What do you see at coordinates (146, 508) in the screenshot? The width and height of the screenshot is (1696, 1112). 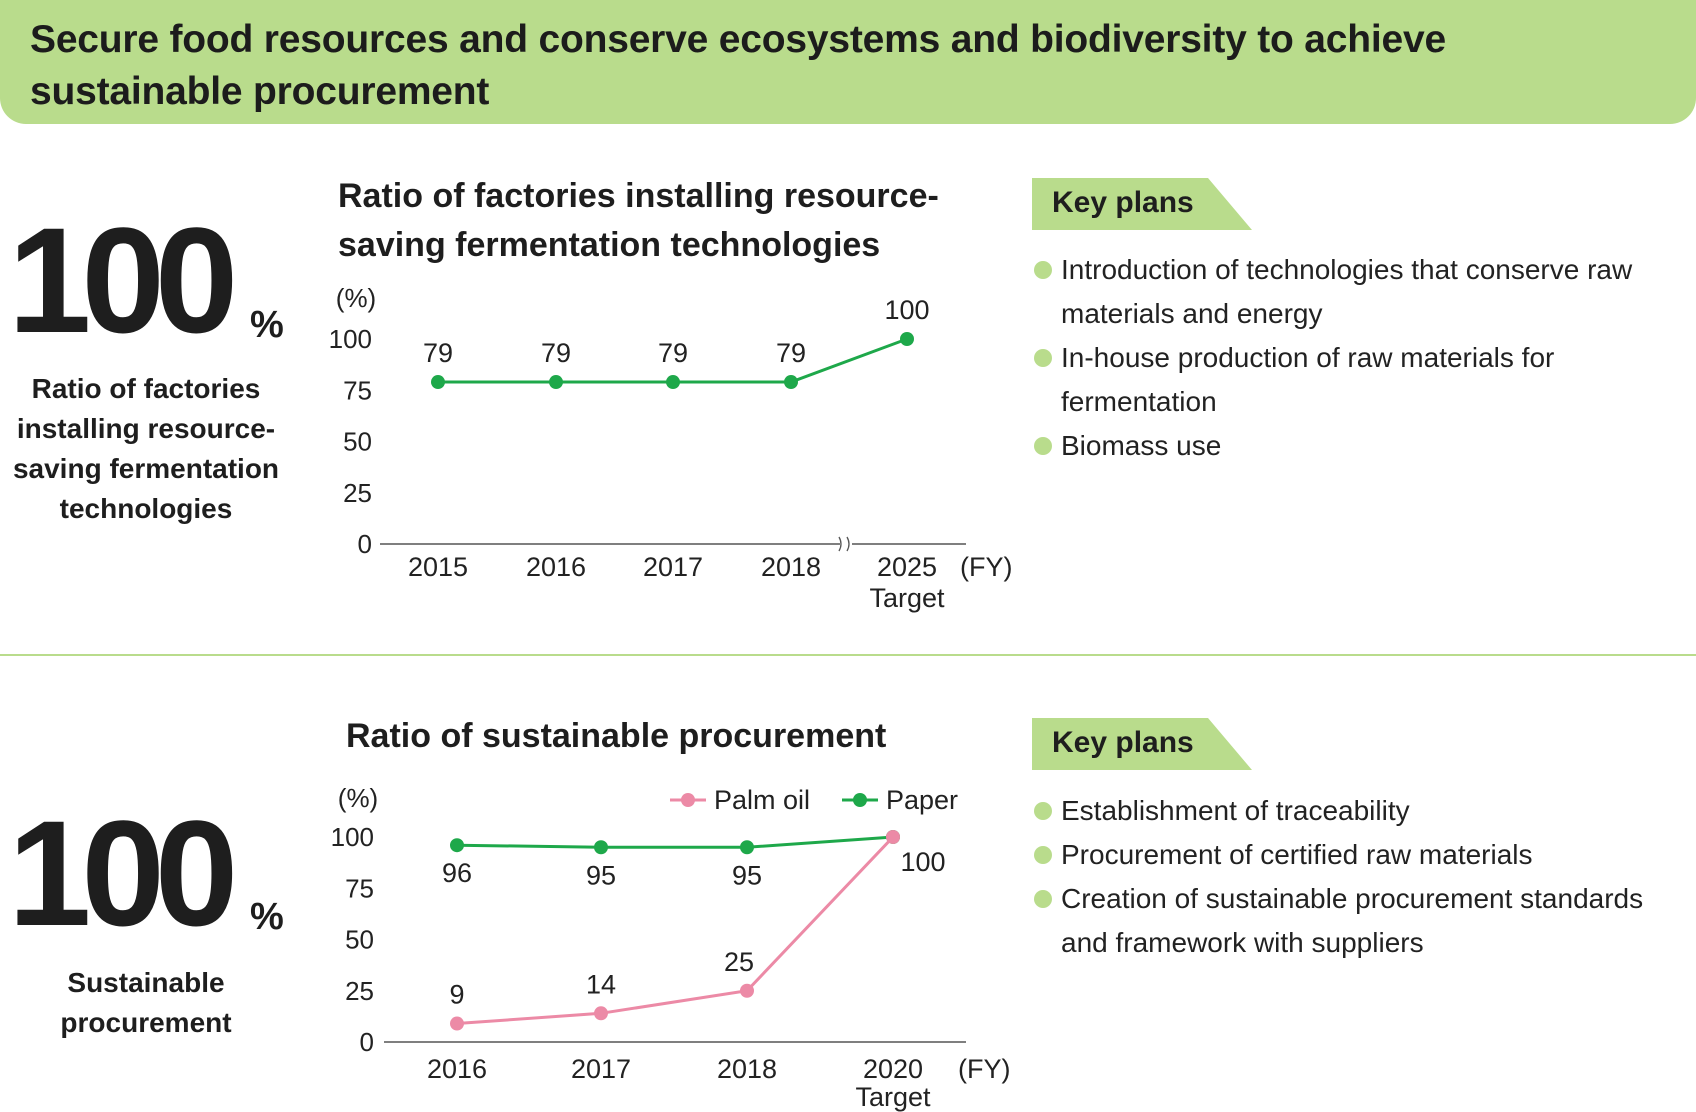 I see `headline-label-line: technologies` at bounding box center [146, 508].